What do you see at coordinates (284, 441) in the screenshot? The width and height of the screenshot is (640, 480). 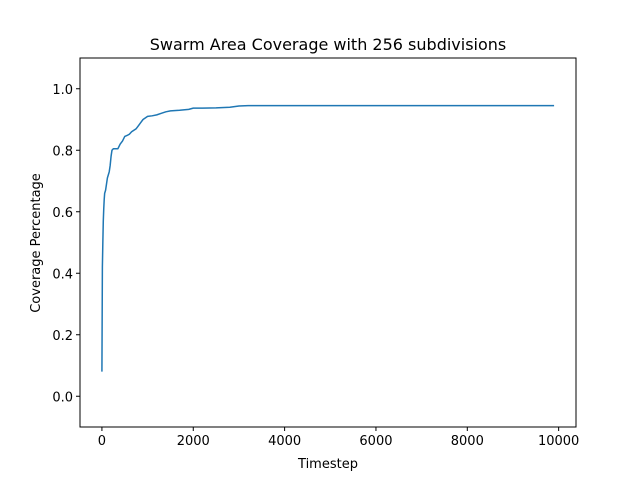 I see `x-tick-label: 4000` at bounding box center [284, 441].